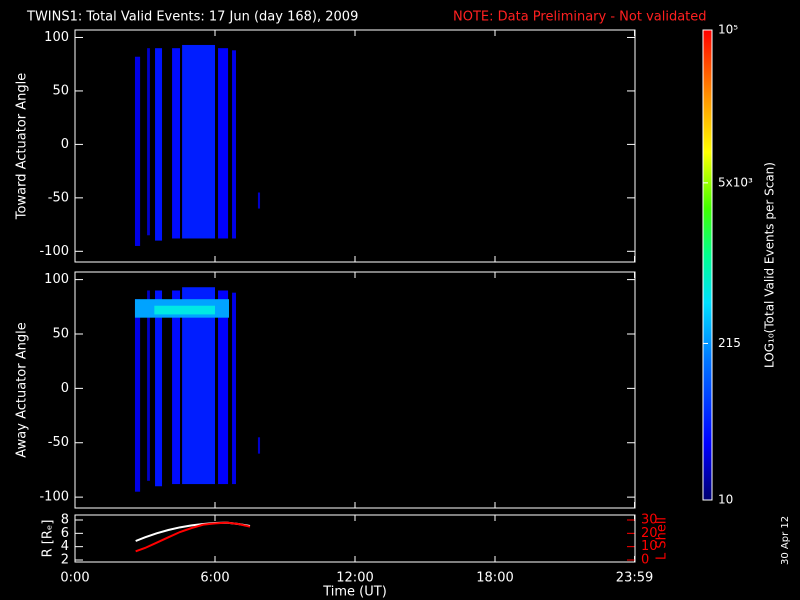 This screenshot has height=600, width=800. What do you see at coordinates (707, 265) in the screenshot?
I see `colorbar` at bounding box center [707, 265].